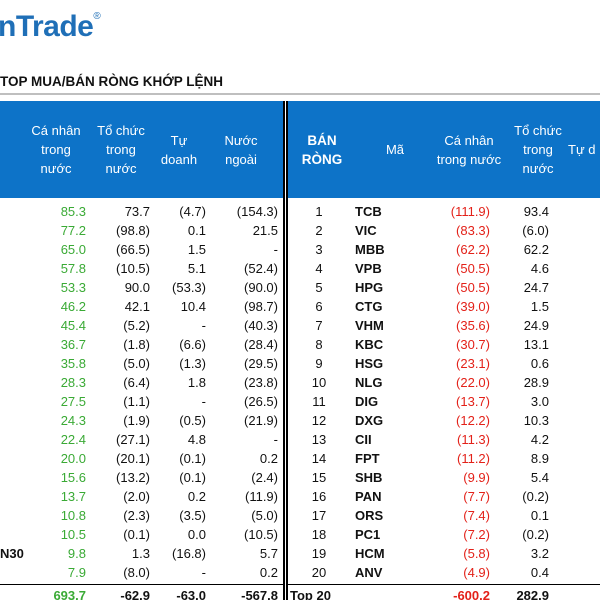 Image resolution: width=600 pixels, height=600 pixels. I want to click on table-row: 16 PAN (7.7) (0.2), so click(444, 496).